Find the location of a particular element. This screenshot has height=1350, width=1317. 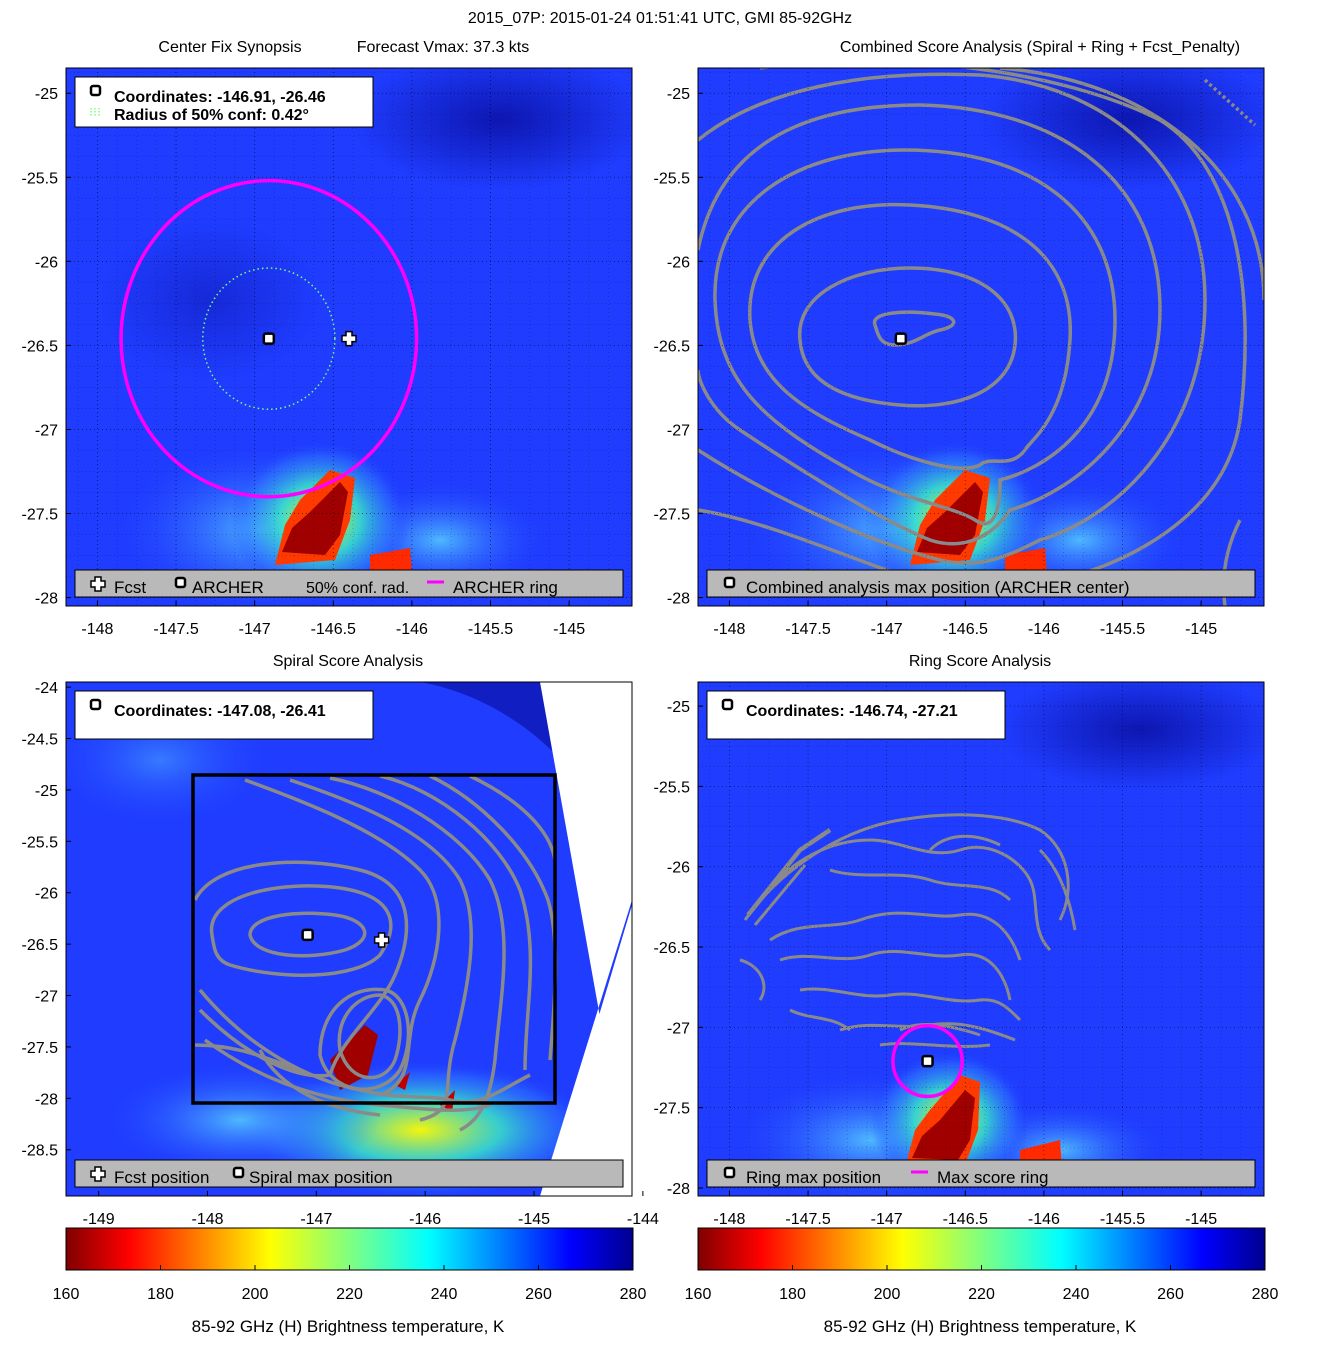

legend-fcst: Fcst is located at coordinates (130, 587).